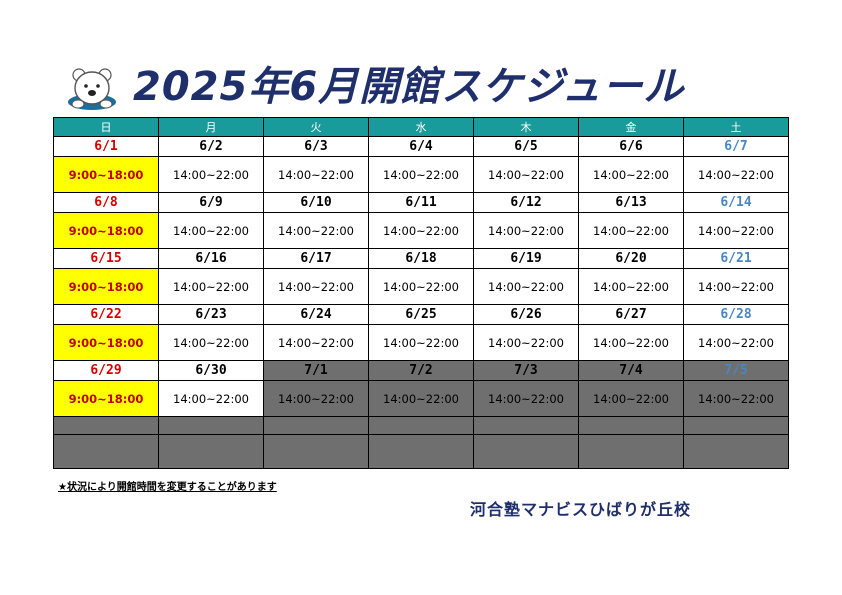 This screenshot has width=842, height=595. I want to click on date-cell: 6/13, so click(631, 202).